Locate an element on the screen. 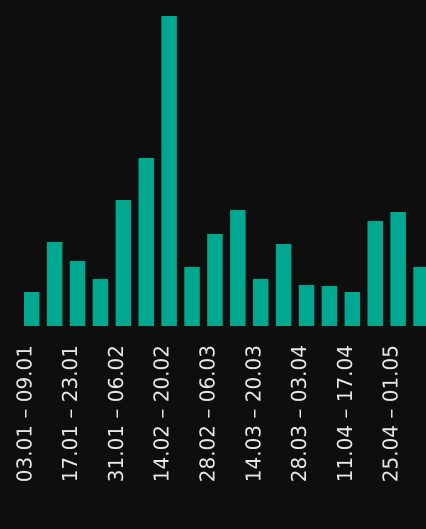 Image resolution: width=426 pixels, height=529 pixels. x-tick-label: 14.02 – 20.02 is located at coordinates (162, 413).